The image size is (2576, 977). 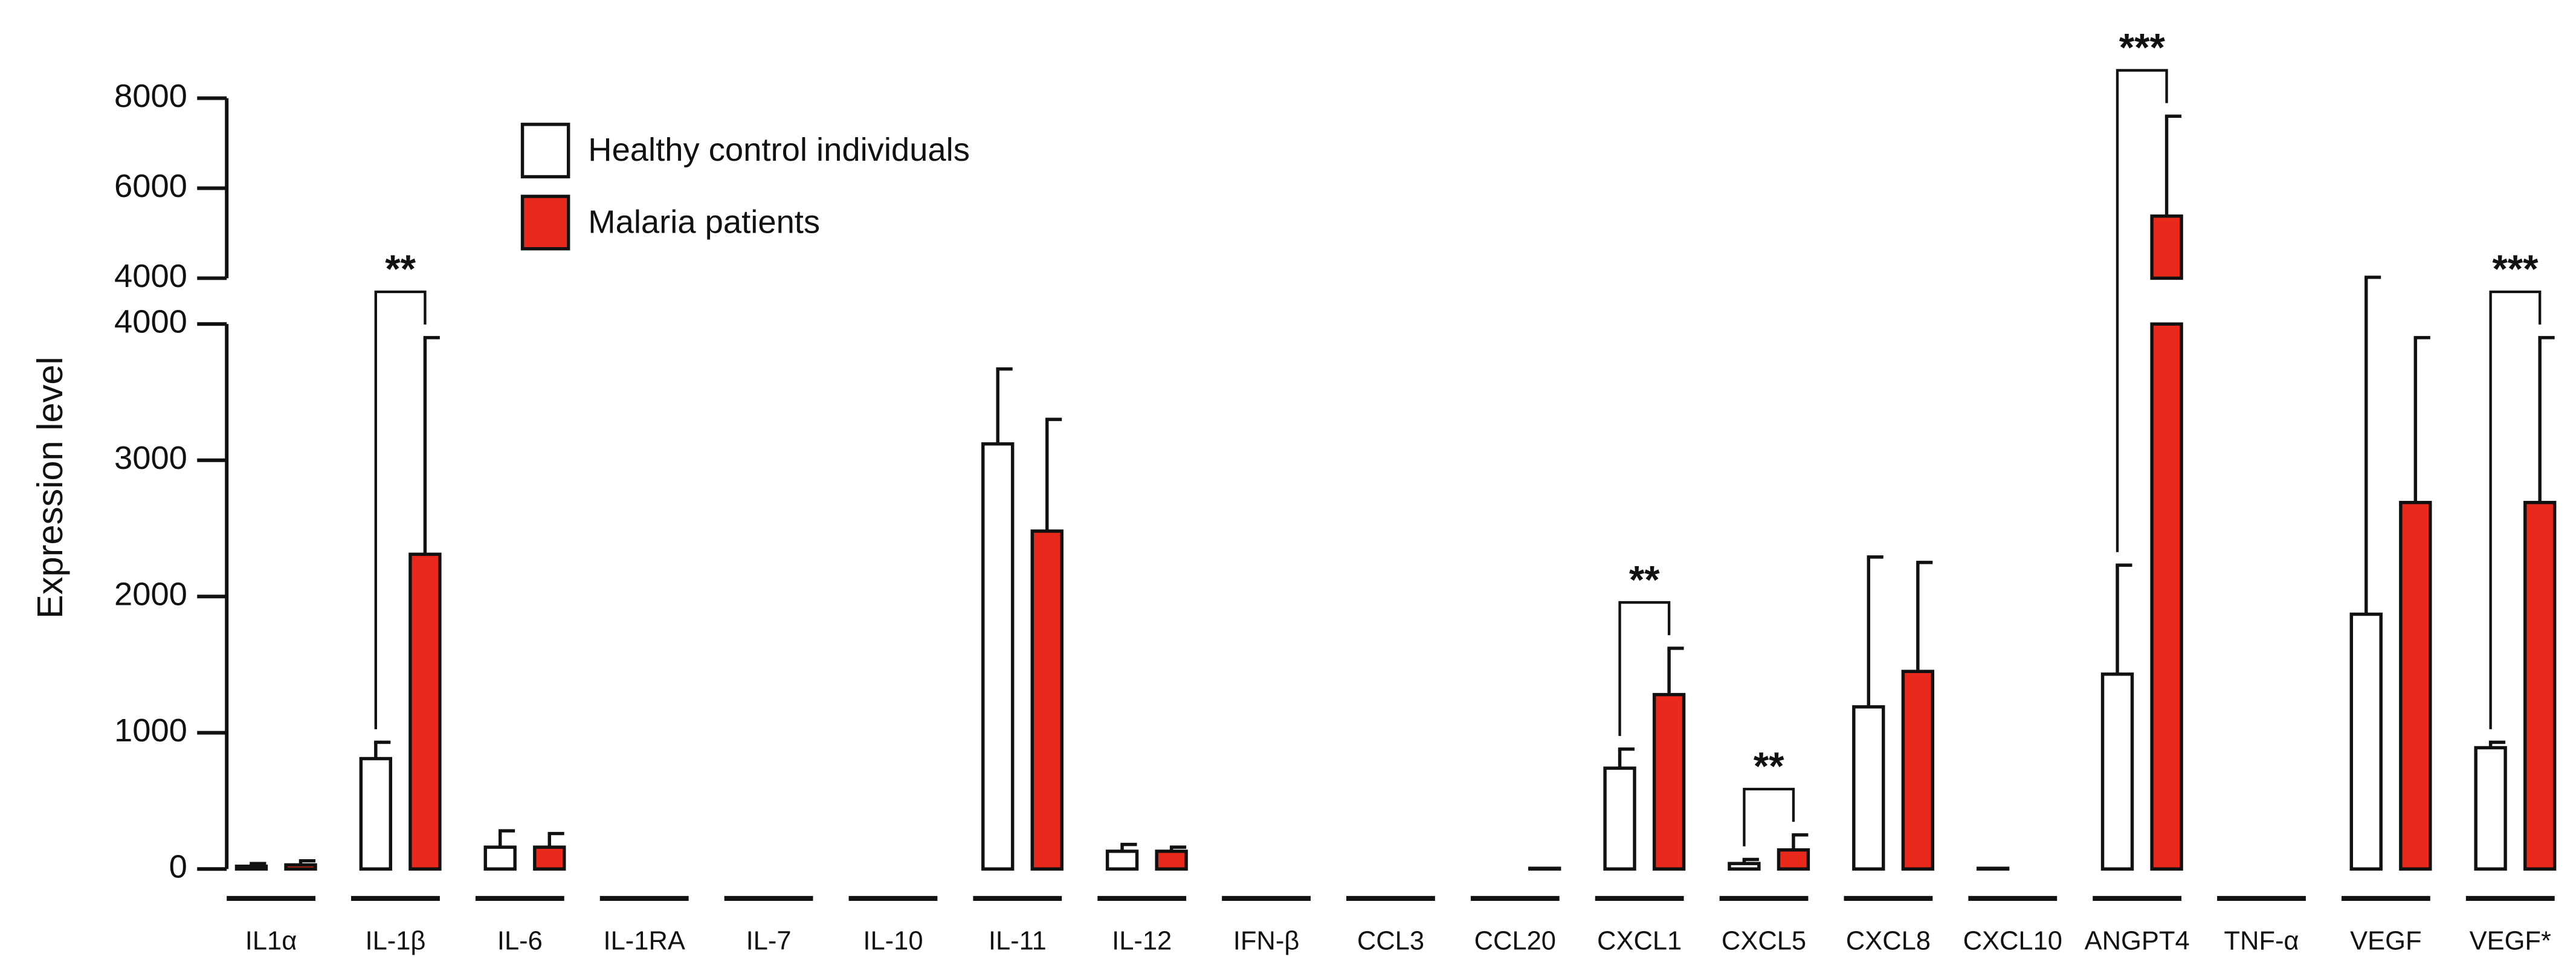 What do you see at coordinates (520, 941) in the screenshot?
I see `x-tick-label: IL-6` at bounding box center [520, 941].